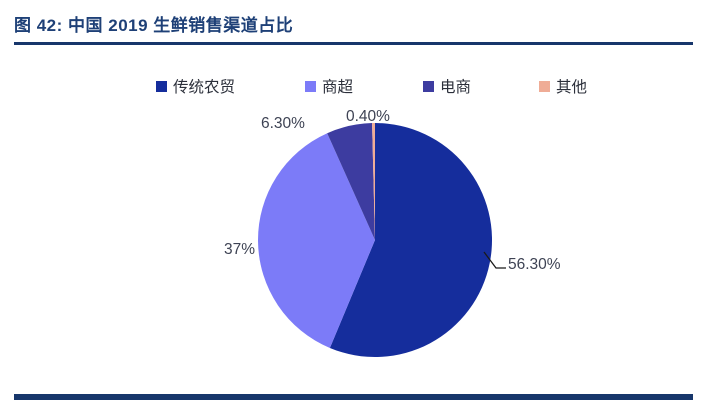 The width and height of the screenshot is (707, 401). What do you see at coordinates (240, 249) in the screenshot?
I see `pie-label-supermarket: 37%` at bounding box center [240, 249].